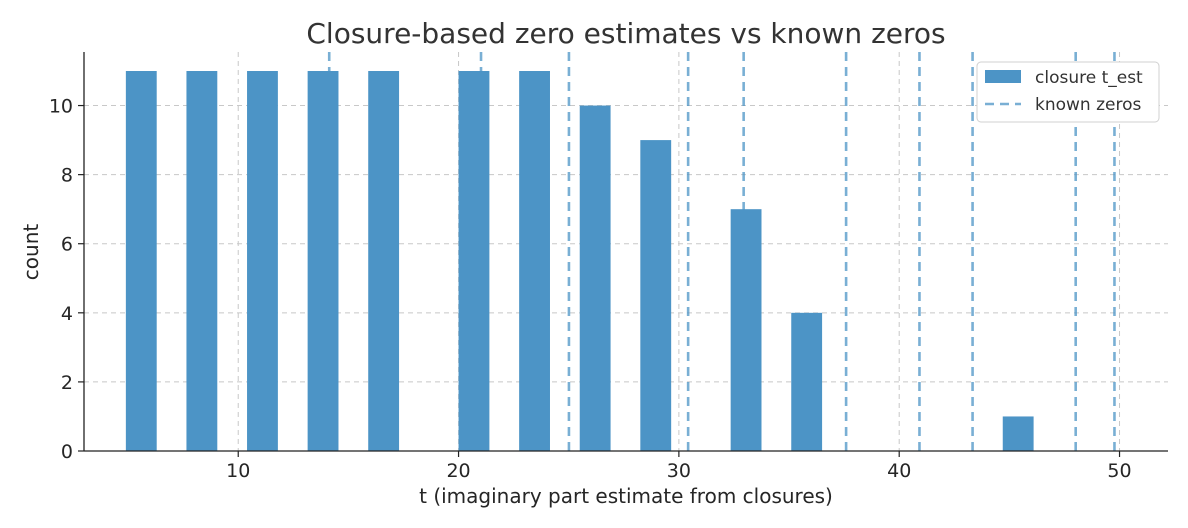 The width and height of the screenshot is (1188, 528). I want to click on x-tick-label: 30, so click(679, 471).